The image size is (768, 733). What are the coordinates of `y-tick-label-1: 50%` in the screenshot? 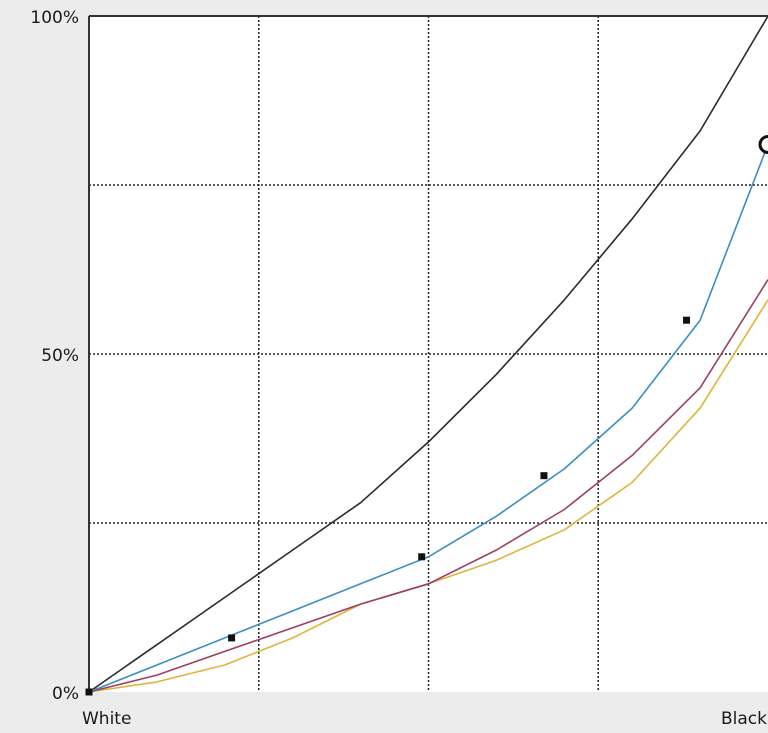 It's located at (60, 356).